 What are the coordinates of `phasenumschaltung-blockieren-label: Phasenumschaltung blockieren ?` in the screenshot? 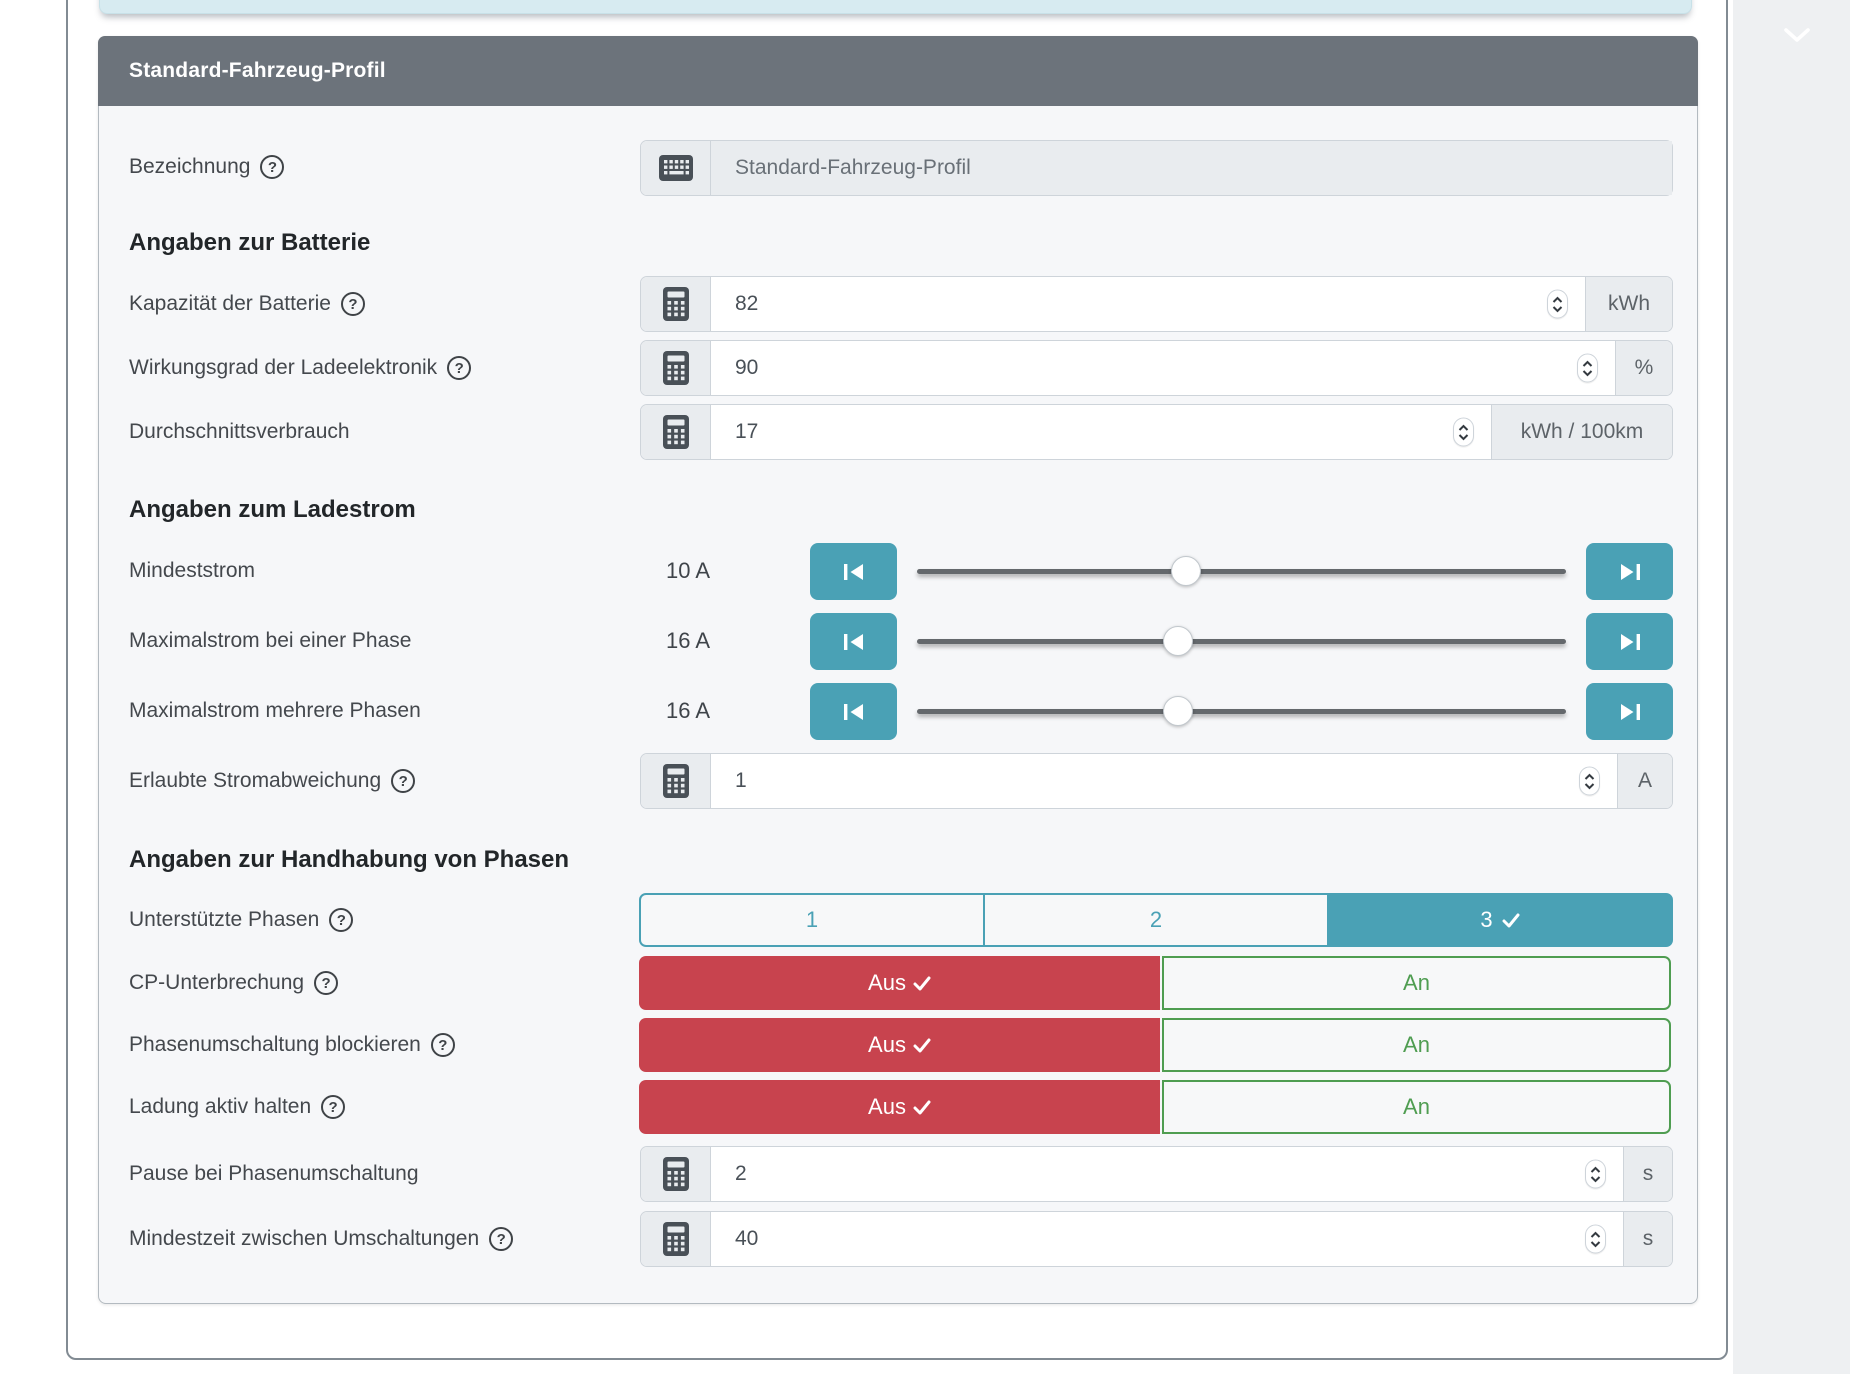 It's located at (292, 1045).